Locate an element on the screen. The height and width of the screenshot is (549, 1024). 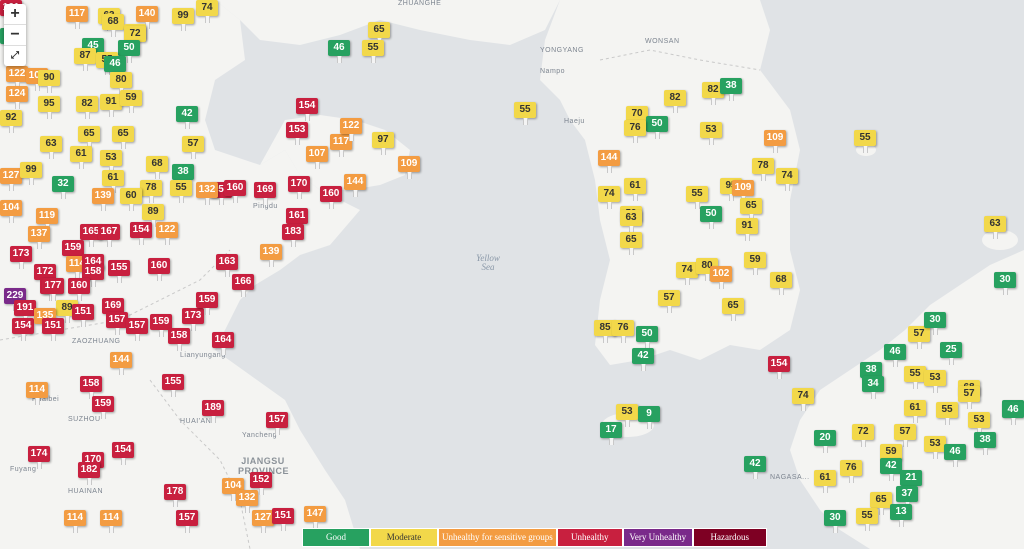
aqi-station-marker: 147 is located at coordinates (315, 517).